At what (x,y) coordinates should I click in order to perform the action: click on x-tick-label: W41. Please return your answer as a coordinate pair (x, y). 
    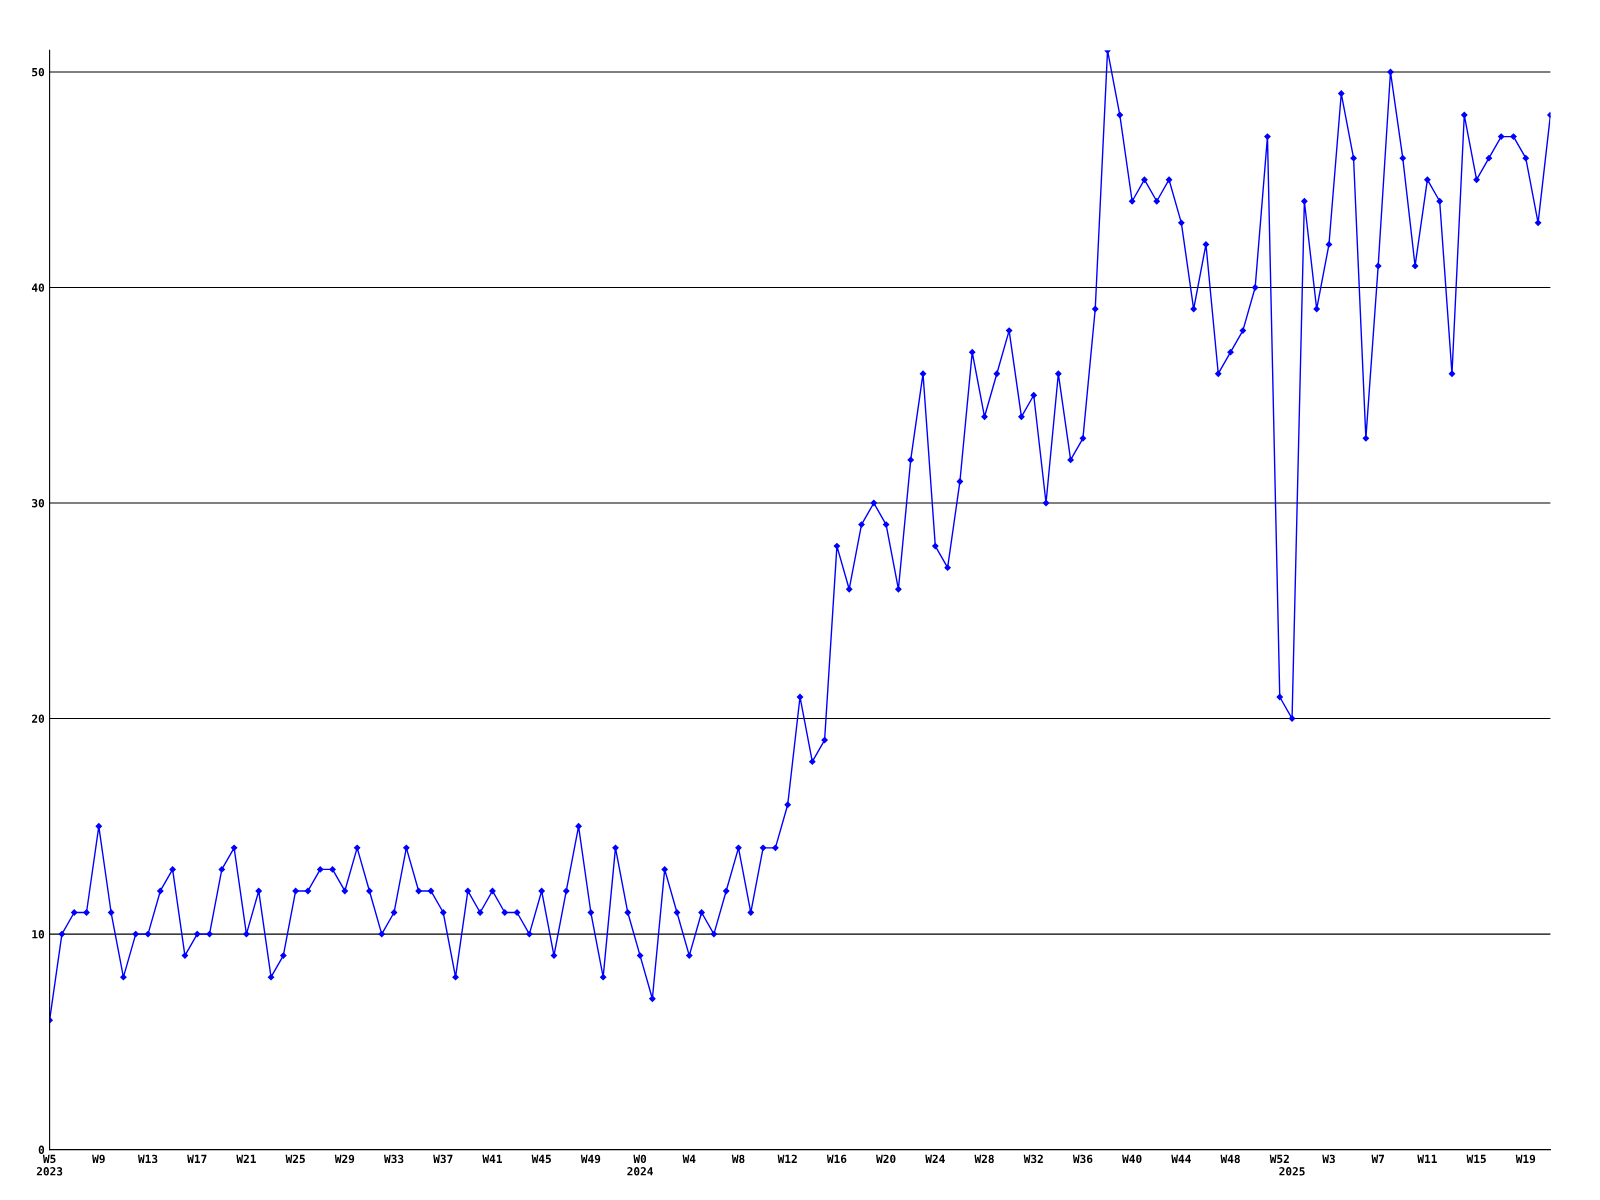
    Looking at the image, I should click on (492, 1158).